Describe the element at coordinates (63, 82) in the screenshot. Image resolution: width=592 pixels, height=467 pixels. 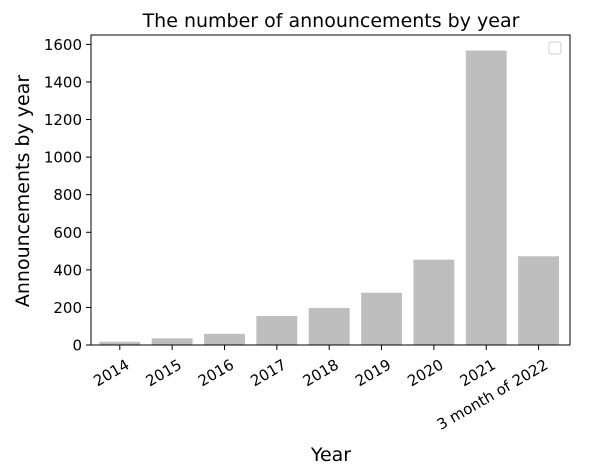
I see `y-tick-label: 1400` at that location.